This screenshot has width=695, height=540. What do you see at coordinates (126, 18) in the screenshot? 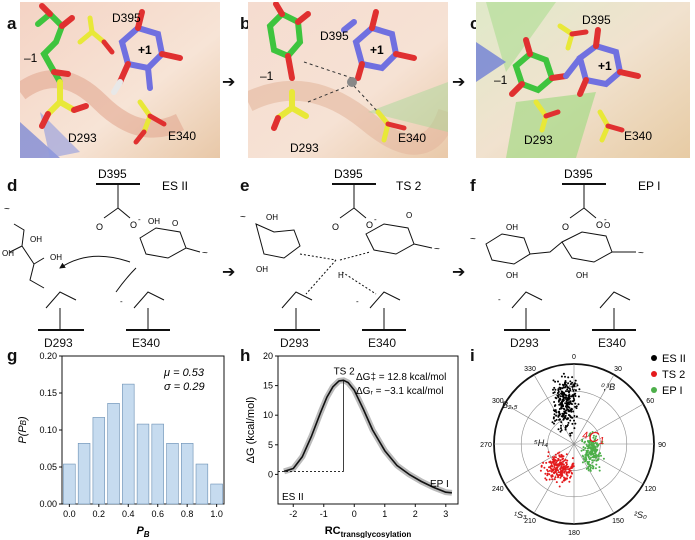
I see `label-d395-a: D395` at bounding box center [126, 18].